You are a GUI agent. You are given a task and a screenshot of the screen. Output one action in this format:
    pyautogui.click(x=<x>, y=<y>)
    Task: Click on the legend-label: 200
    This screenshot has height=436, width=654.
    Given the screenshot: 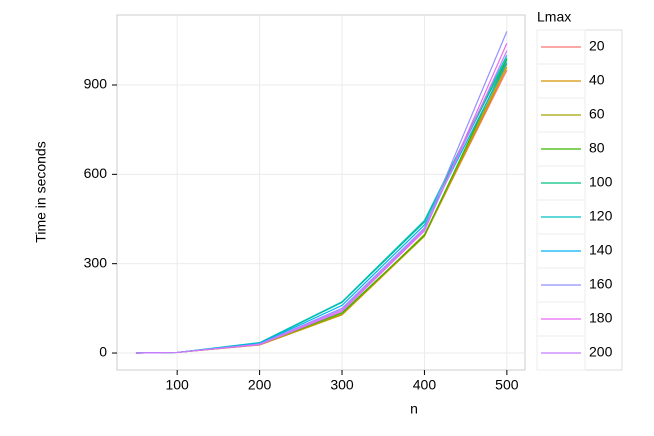 What is the action you would take?
    pyautogui.click(x=601, y=352)
    